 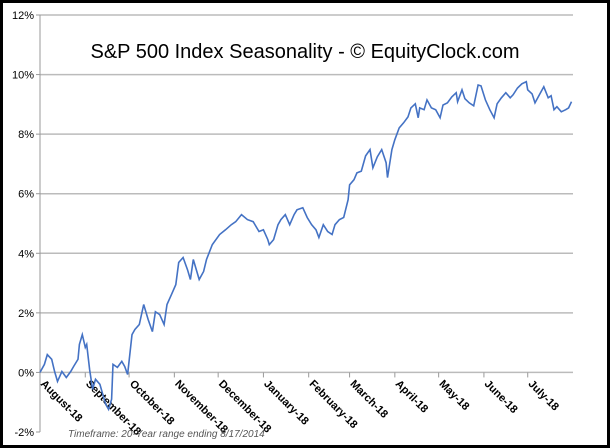 What do you see at coordinates (26, 135) in the screenshot?
I see `y-tick-label: 8%` at bounding box center [26, 135].